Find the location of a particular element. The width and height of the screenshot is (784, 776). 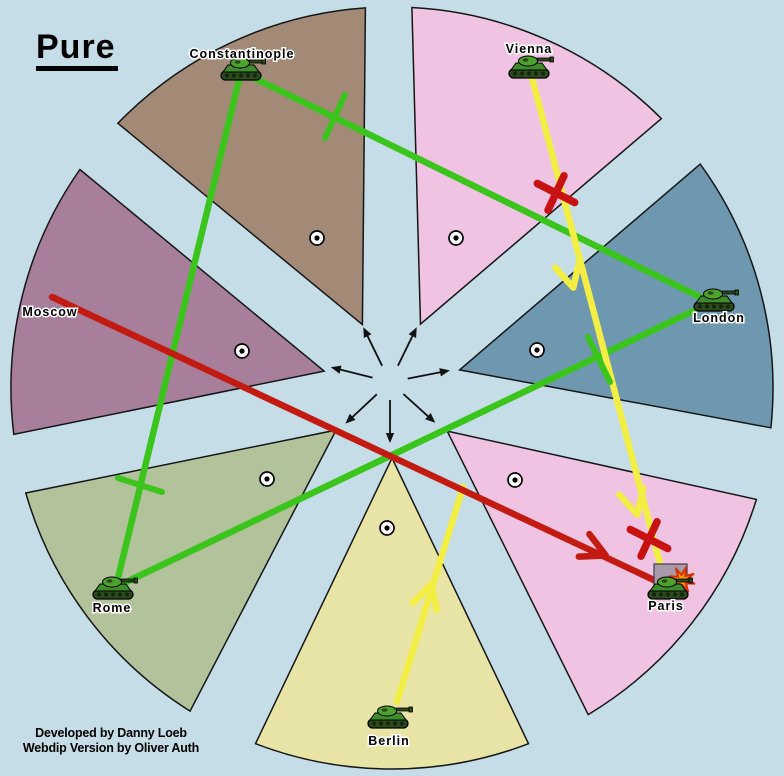

territory-moscow is located at coordinates (168, 302).